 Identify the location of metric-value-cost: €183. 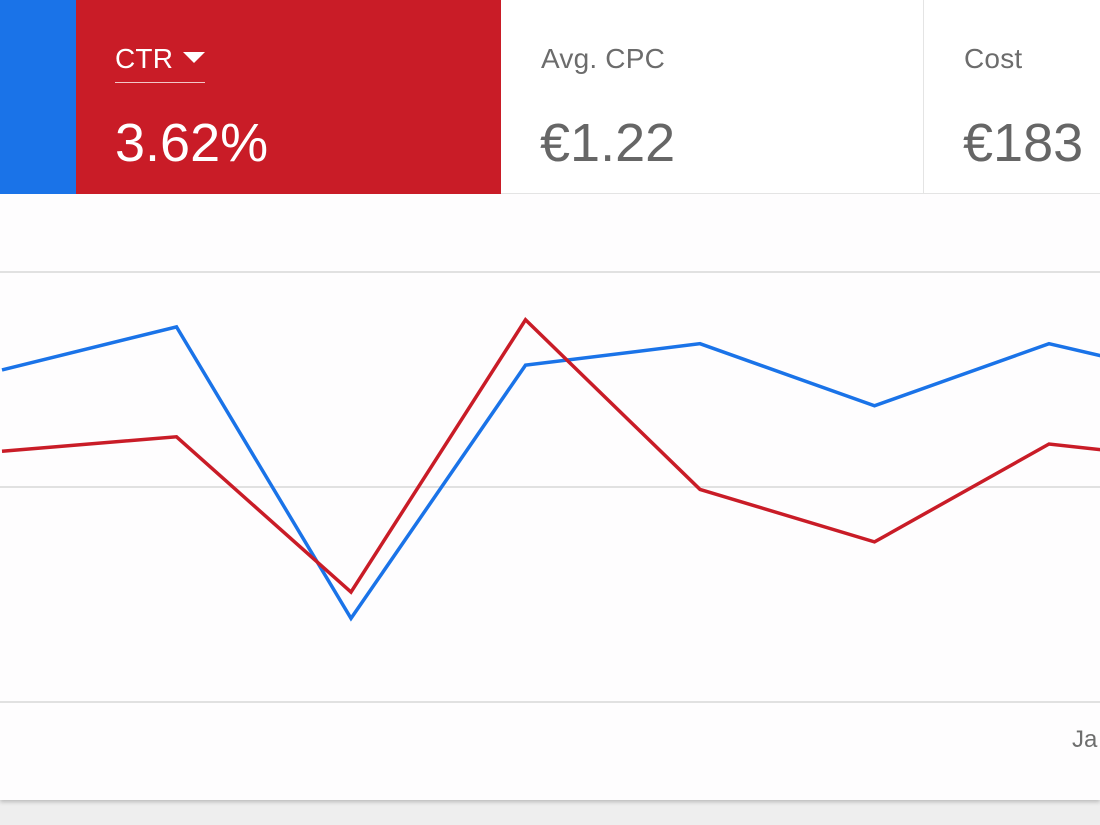
(1023, 143).